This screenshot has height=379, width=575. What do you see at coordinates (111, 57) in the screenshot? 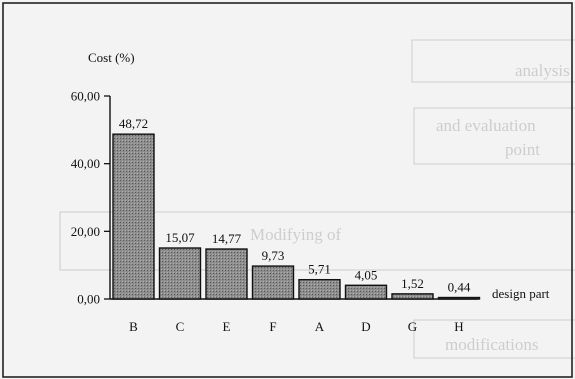
I see `y-axis-label: Cost (%)` at bounding box center [111, 57].